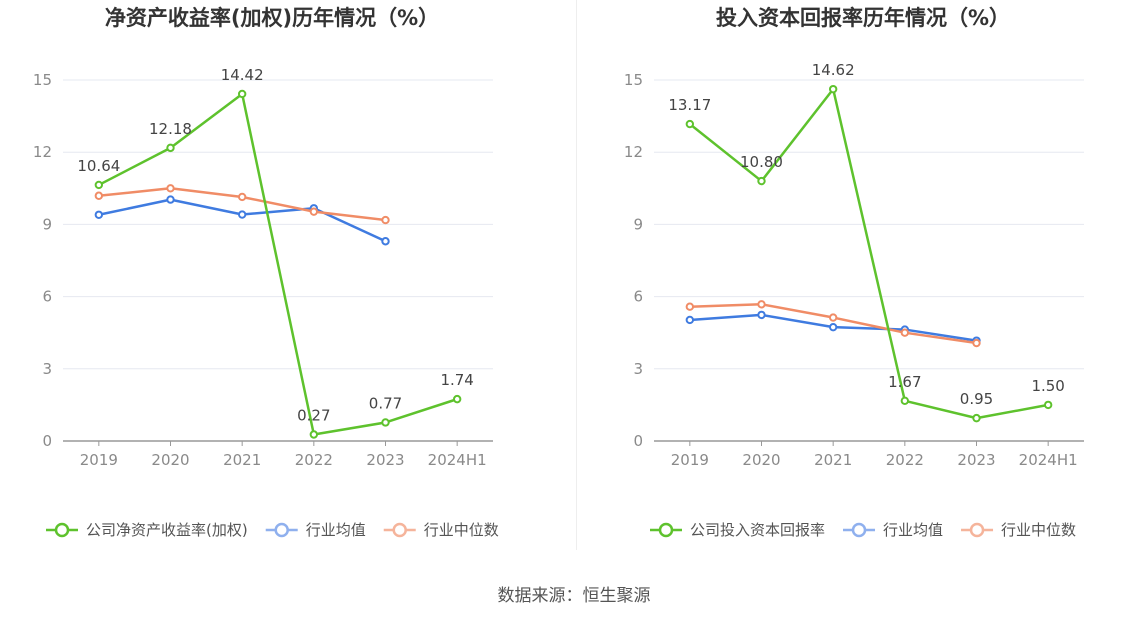 The width and height of the screenshot is (1148, 619). Describe the element at coordinates (242, 75) in the screenshot. I see `data-label: 14.42` at that location.